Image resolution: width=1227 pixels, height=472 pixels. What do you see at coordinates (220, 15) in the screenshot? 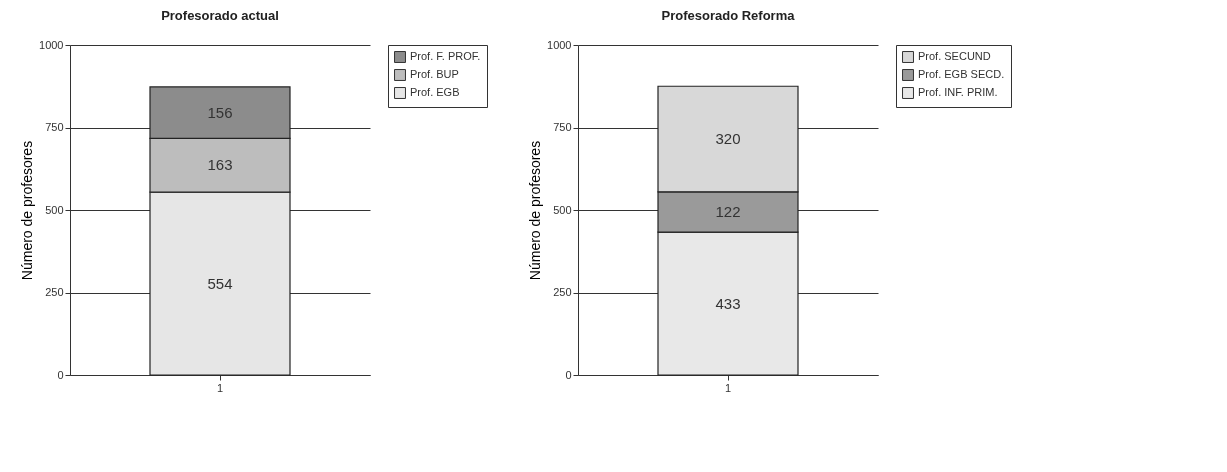
I see `chart-title: Profesorado actual` at bounding box center [220, 15].